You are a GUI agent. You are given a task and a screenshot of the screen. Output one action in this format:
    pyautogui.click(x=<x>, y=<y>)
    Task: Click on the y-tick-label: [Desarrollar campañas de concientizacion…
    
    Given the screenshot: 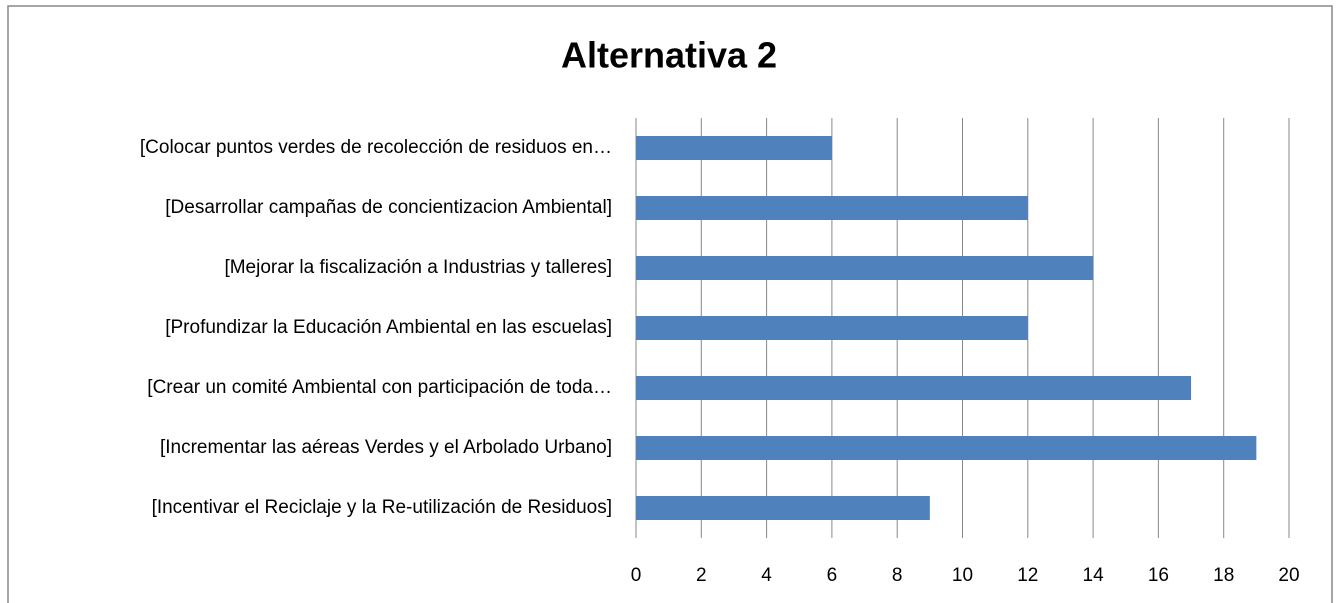 What is the action you would take?
    pyautogui.click(x=388, y=207)
    